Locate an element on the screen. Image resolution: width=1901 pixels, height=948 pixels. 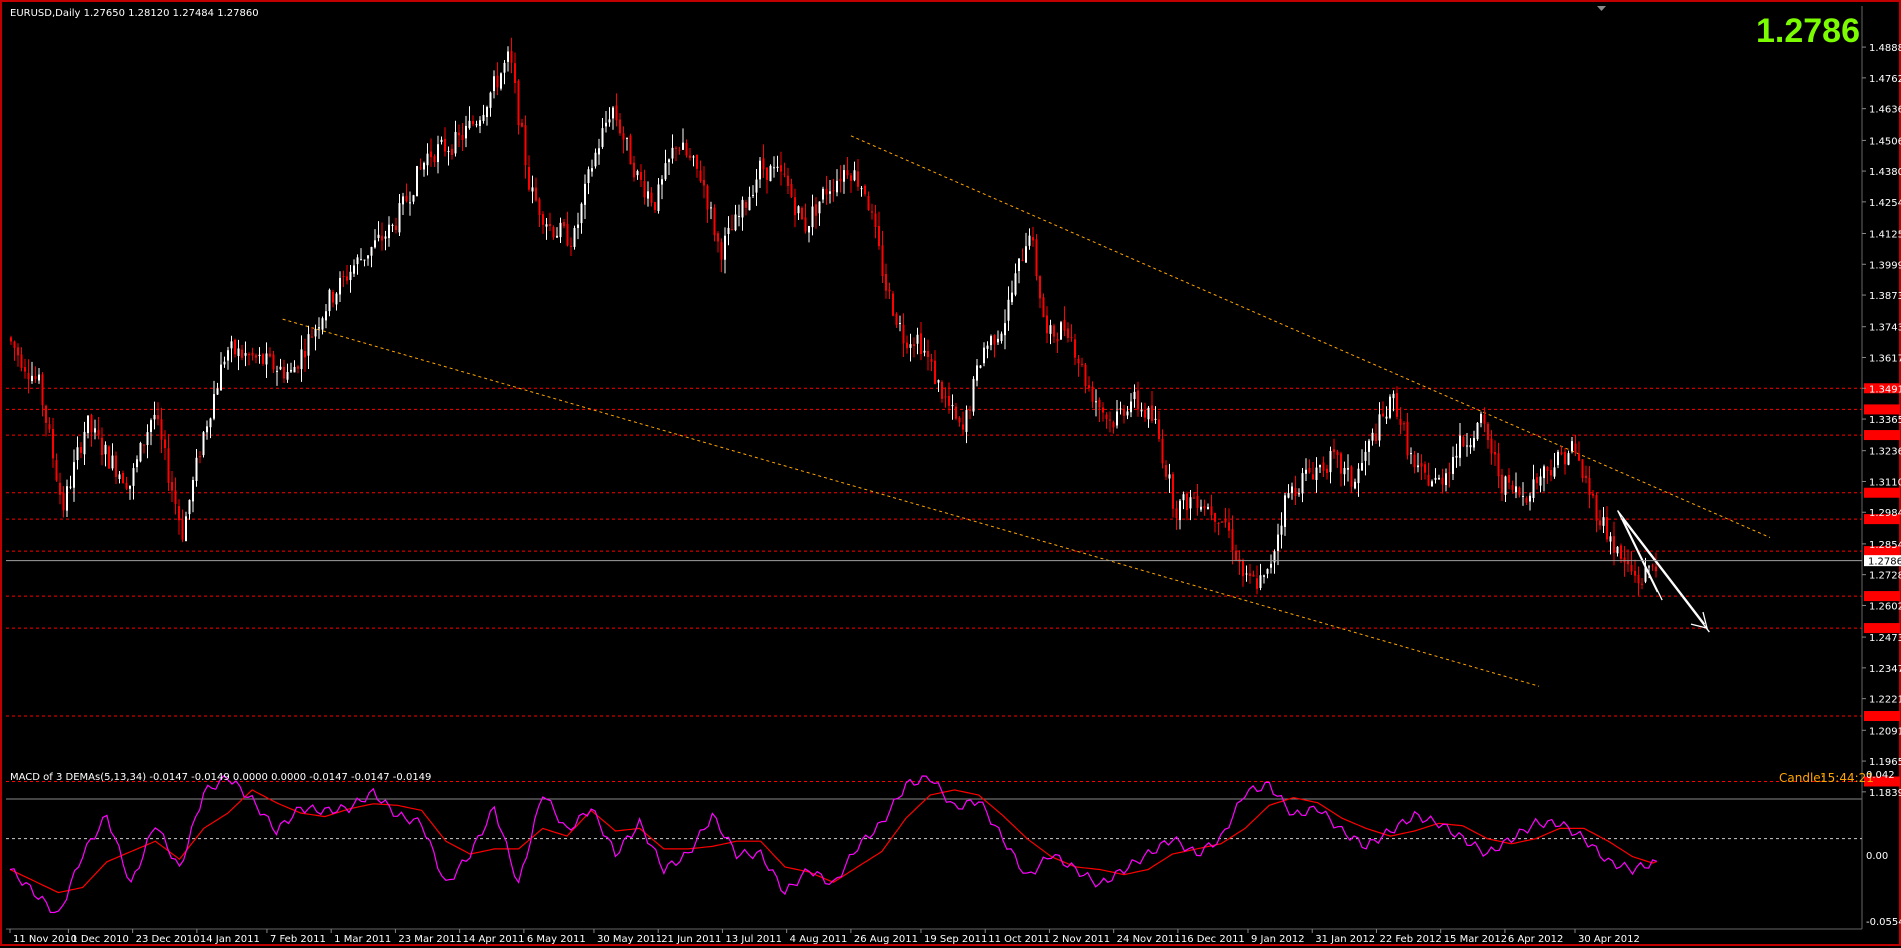
x-tick-label: 6 Apr 2012 is located at coordinates (1535, 939).